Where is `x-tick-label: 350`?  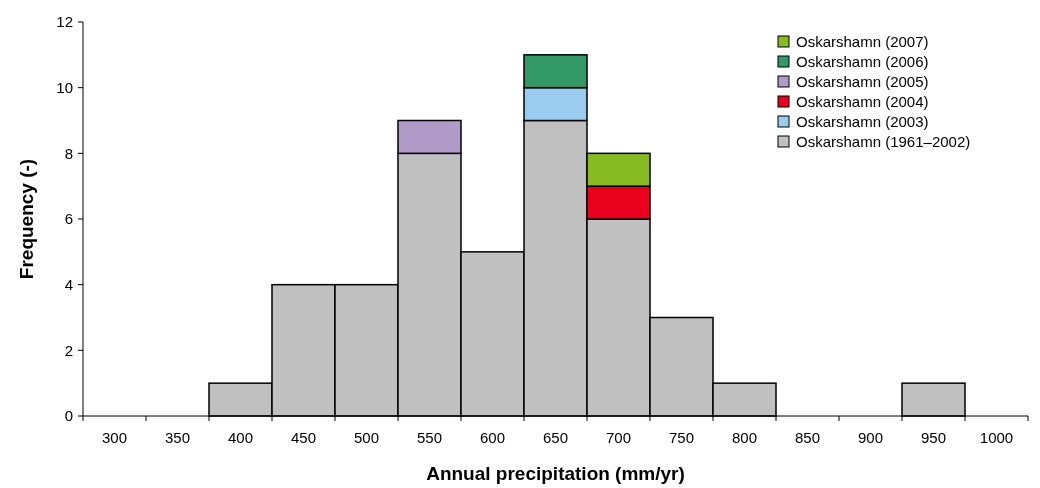 x-tick-label: 350 is located at coordinates (177, 437).